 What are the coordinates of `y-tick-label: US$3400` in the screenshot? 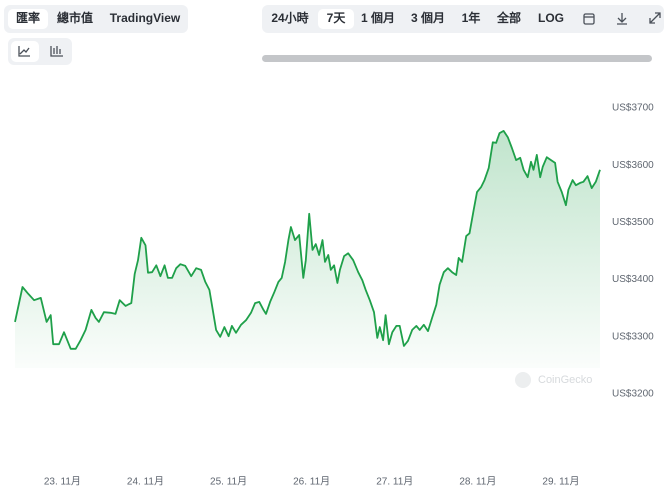 It's located at (633, 279).